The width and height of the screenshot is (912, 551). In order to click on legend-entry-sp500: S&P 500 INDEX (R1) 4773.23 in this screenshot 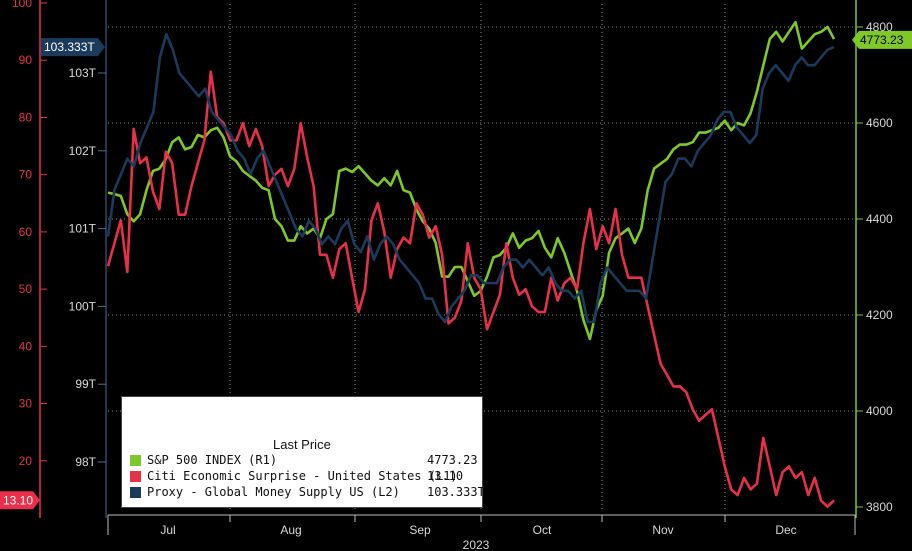, I will do `click(304, 461)`.